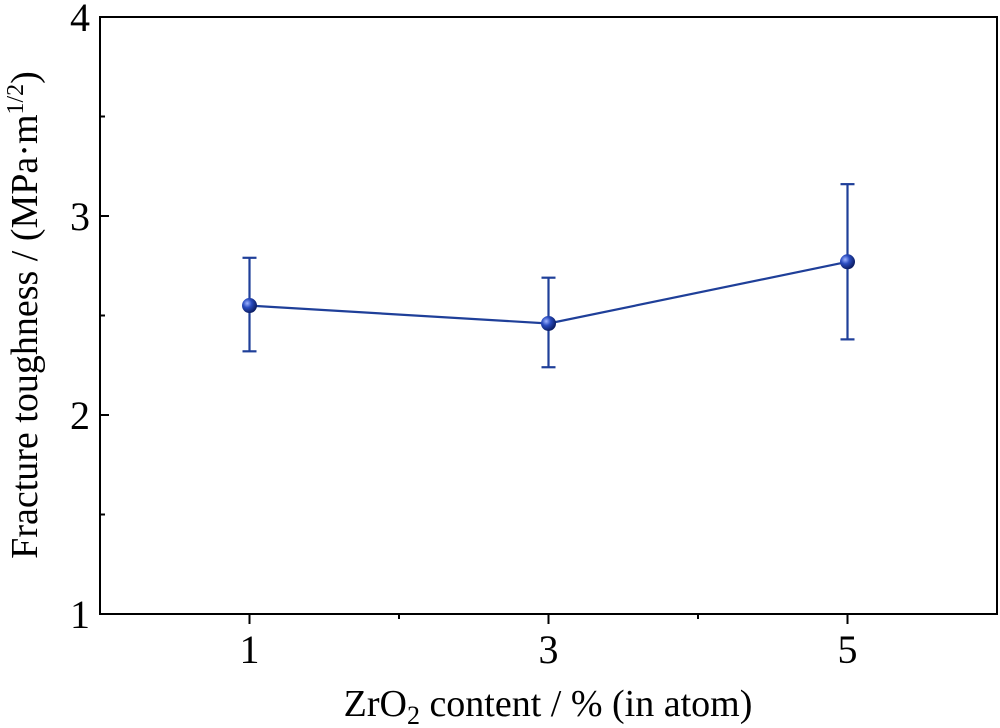 This screenshot has width=1000, height=728. Describe the element at coordinates (80, 415) in the screenshot. I see `y-tick-label: 2` at that location.